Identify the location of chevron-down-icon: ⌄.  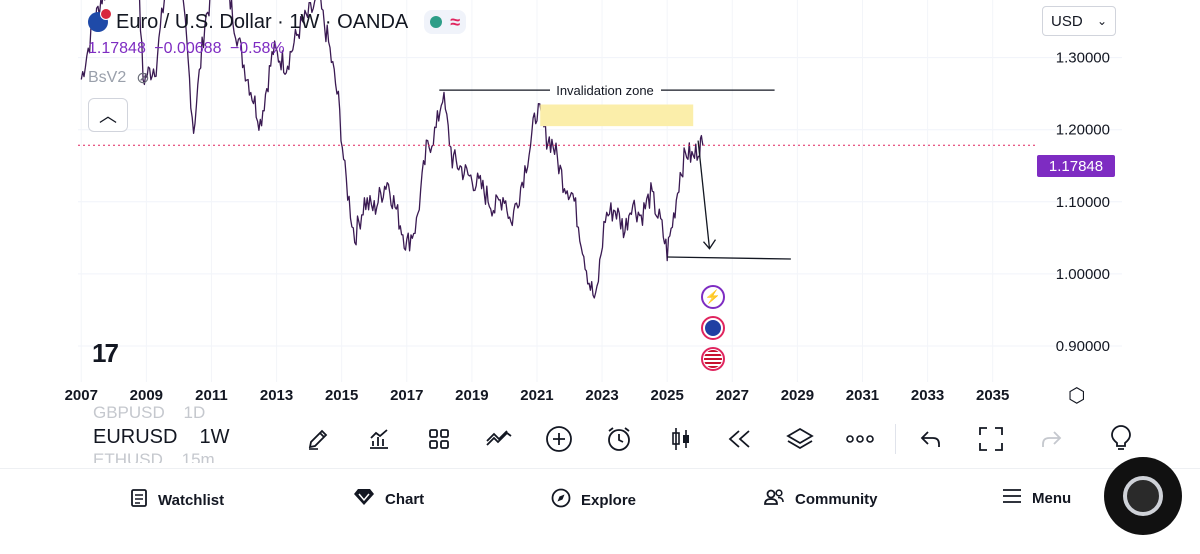
(1101, 21).